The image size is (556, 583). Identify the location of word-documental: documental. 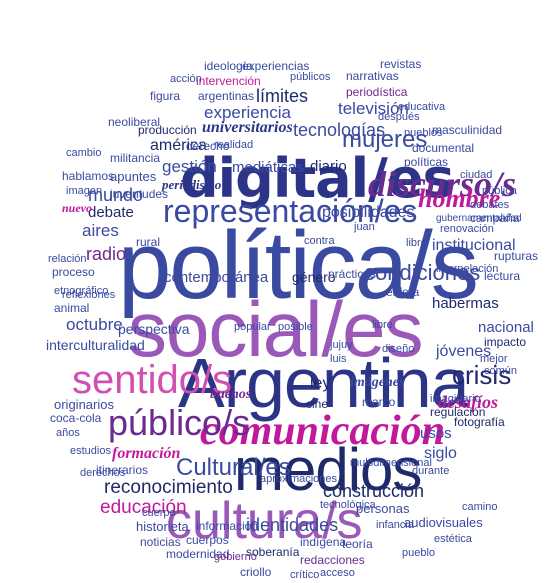
(443, 148).